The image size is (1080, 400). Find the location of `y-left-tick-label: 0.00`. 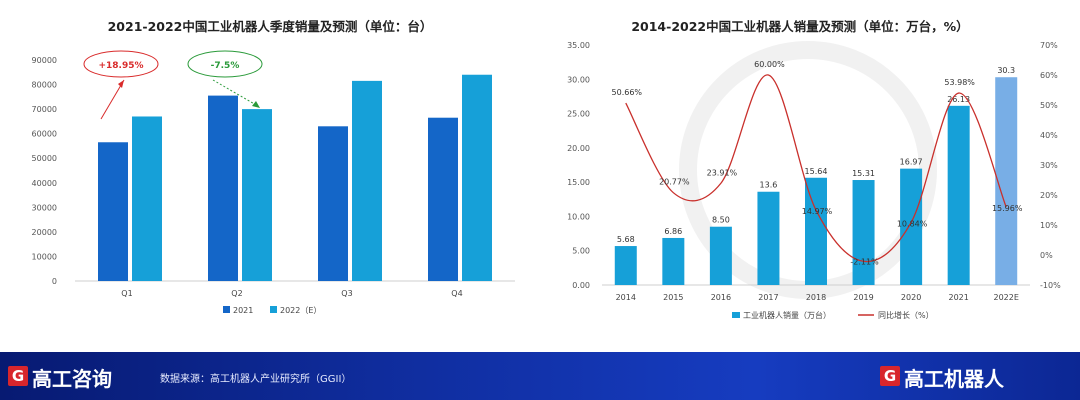

y-left-tick-label: 0.00 is located at coordinates (581, 285).